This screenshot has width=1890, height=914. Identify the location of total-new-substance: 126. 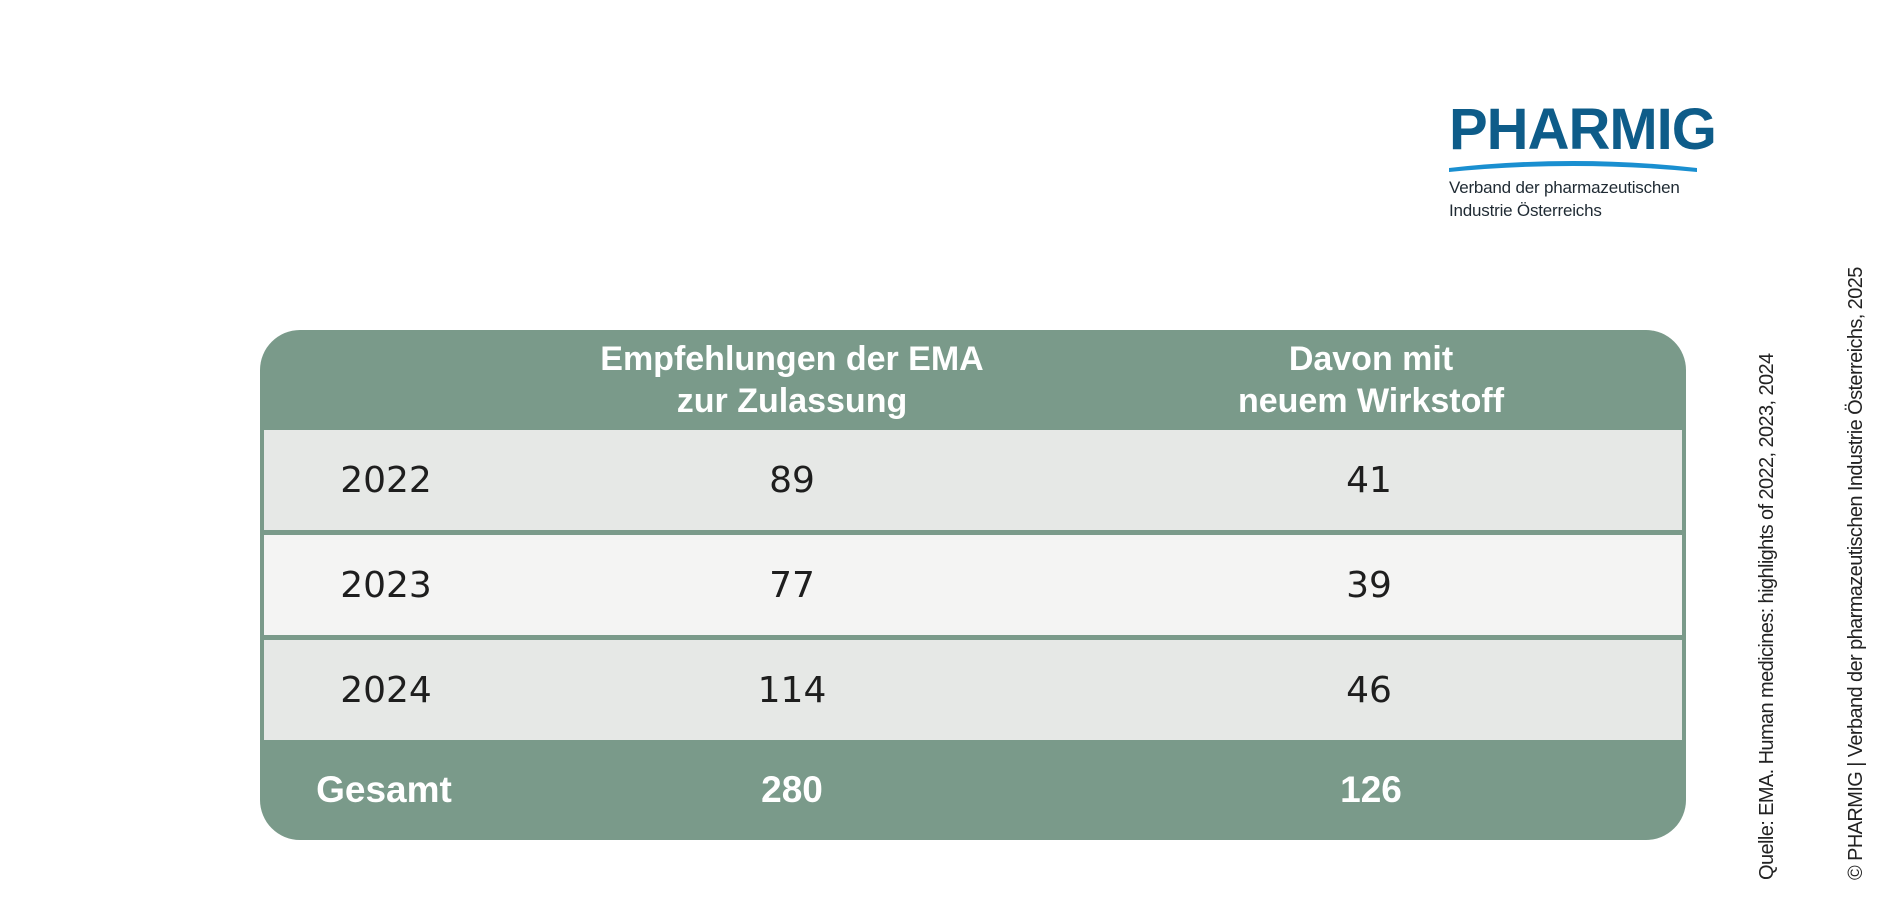
(1371, 789).